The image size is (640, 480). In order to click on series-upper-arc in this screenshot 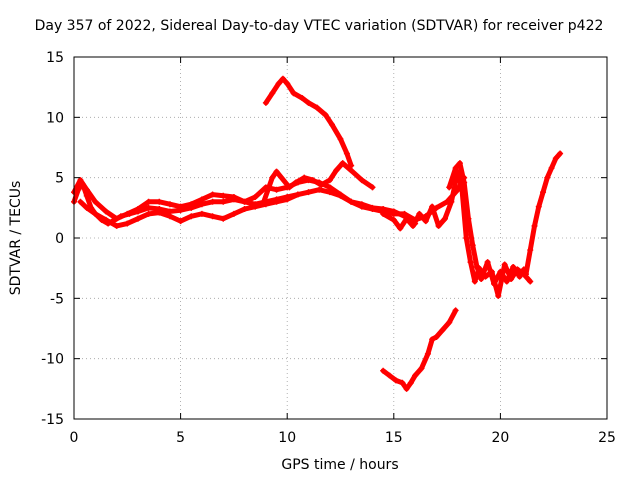, I will do `click(308, 122)`.